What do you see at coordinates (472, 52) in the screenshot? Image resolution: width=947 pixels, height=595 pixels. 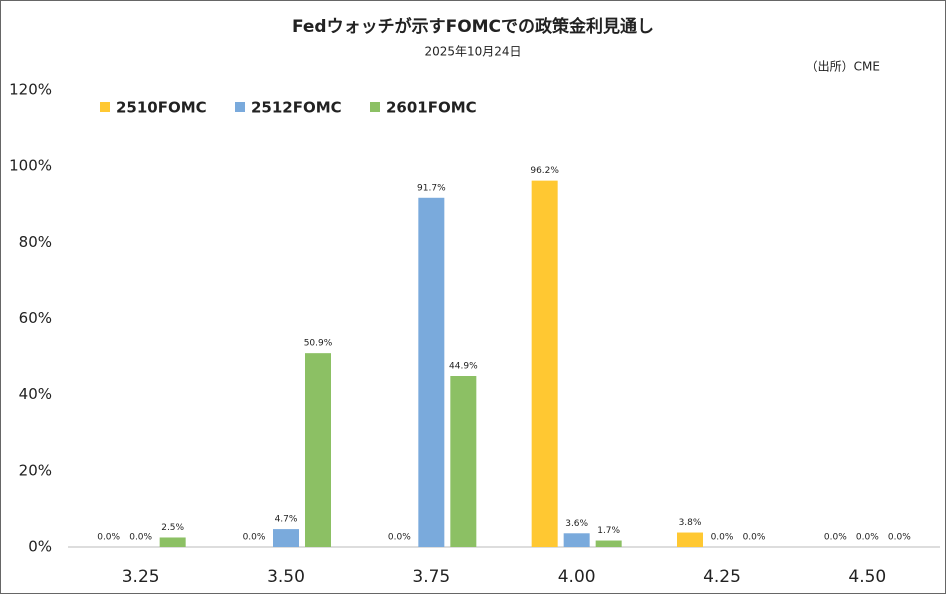 I see `chart-subtitle: 2025年10月24日` at bounding box center [472, 52].